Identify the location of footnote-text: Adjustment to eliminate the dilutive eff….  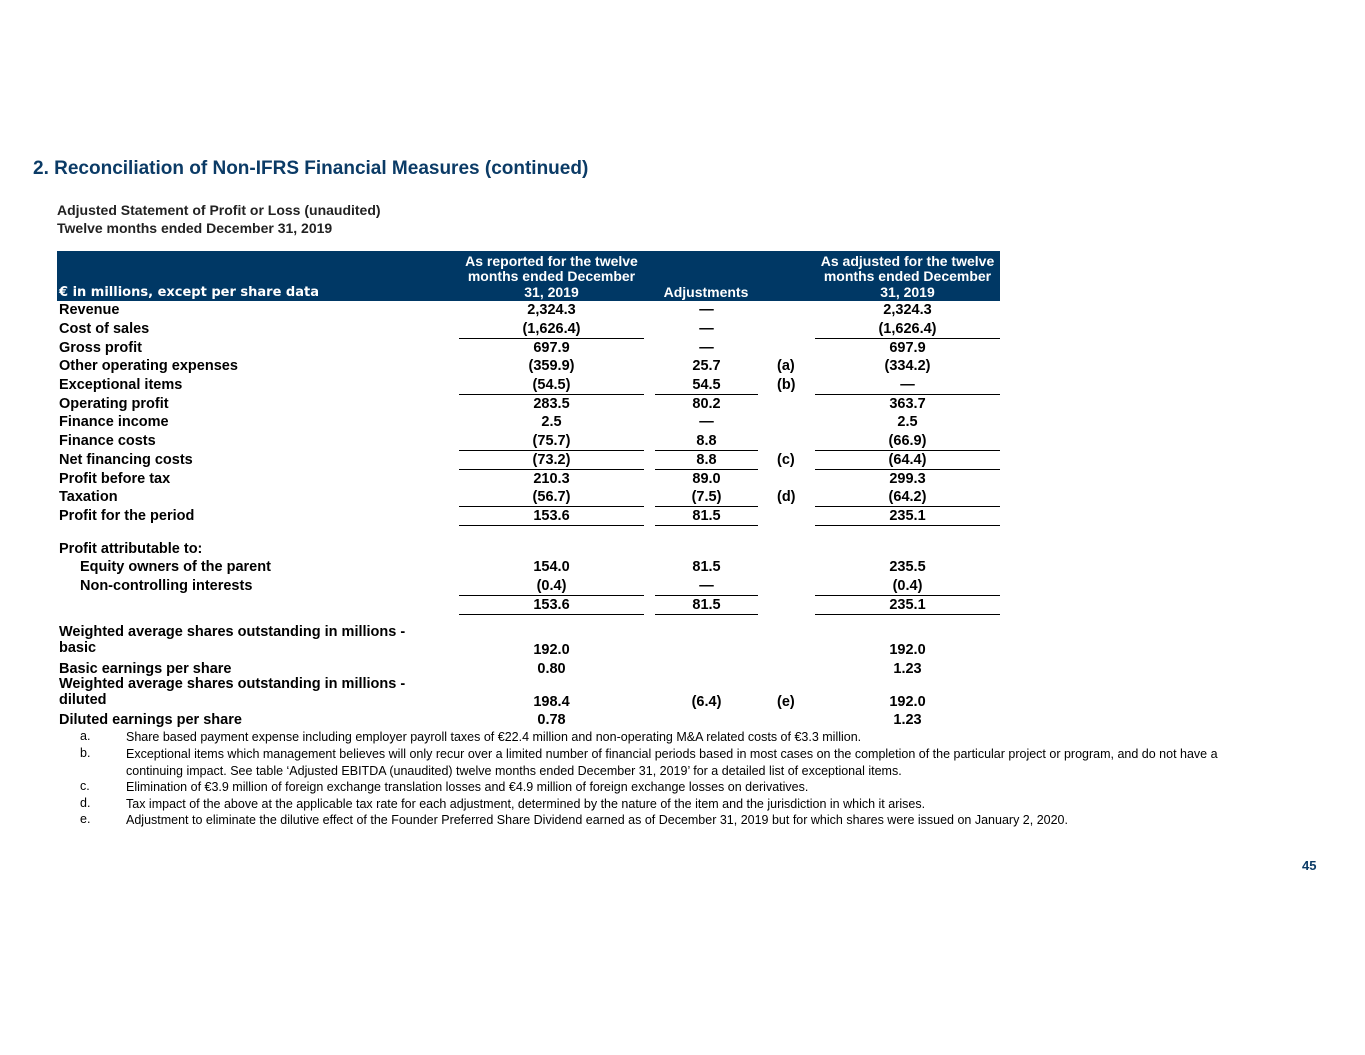
(597, 820).